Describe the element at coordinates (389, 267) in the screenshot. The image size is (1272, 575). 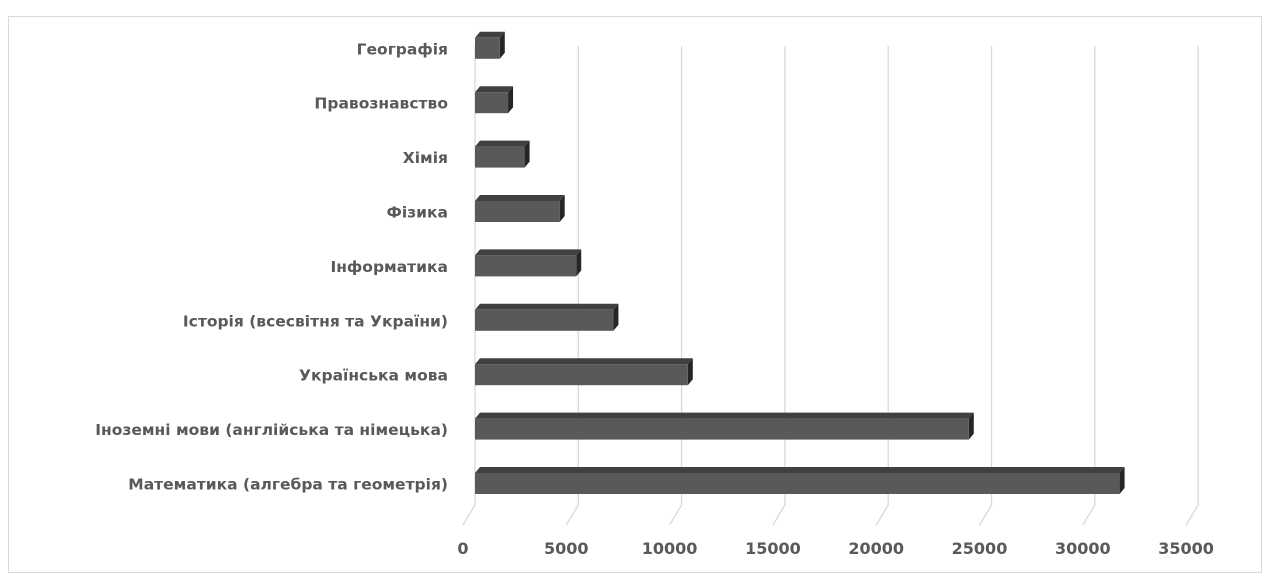
I see `category-label: Інформатика` at that location.